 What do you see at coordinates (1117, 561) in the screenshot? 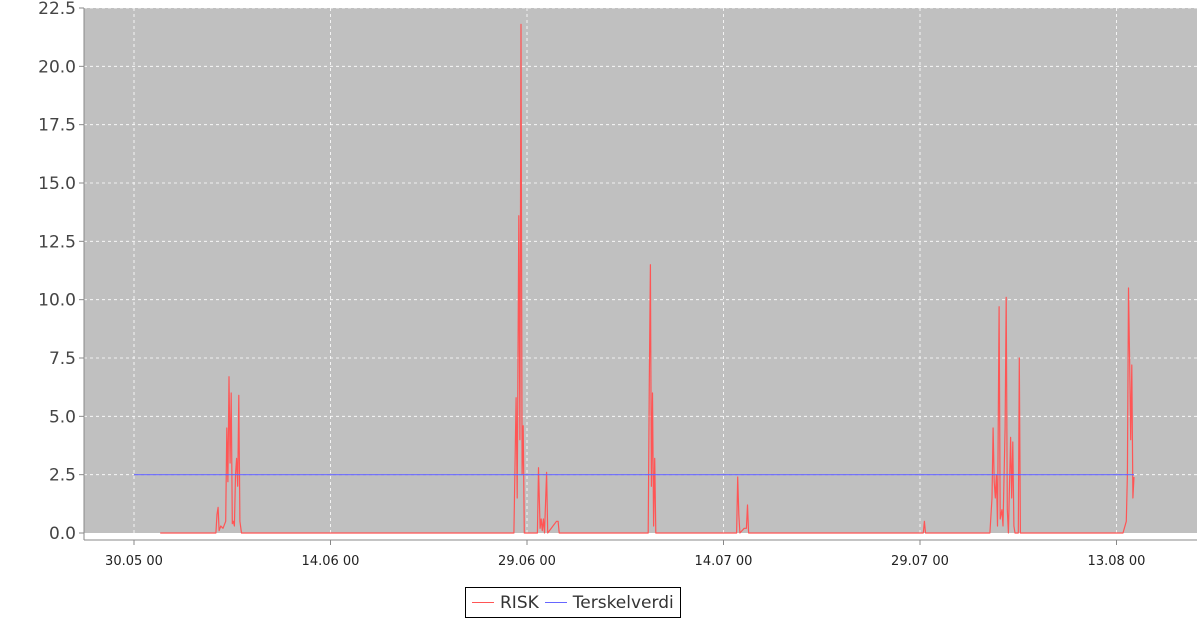
I see `x-tick-label: 13.08 00` at bounding box center [1117, 561].